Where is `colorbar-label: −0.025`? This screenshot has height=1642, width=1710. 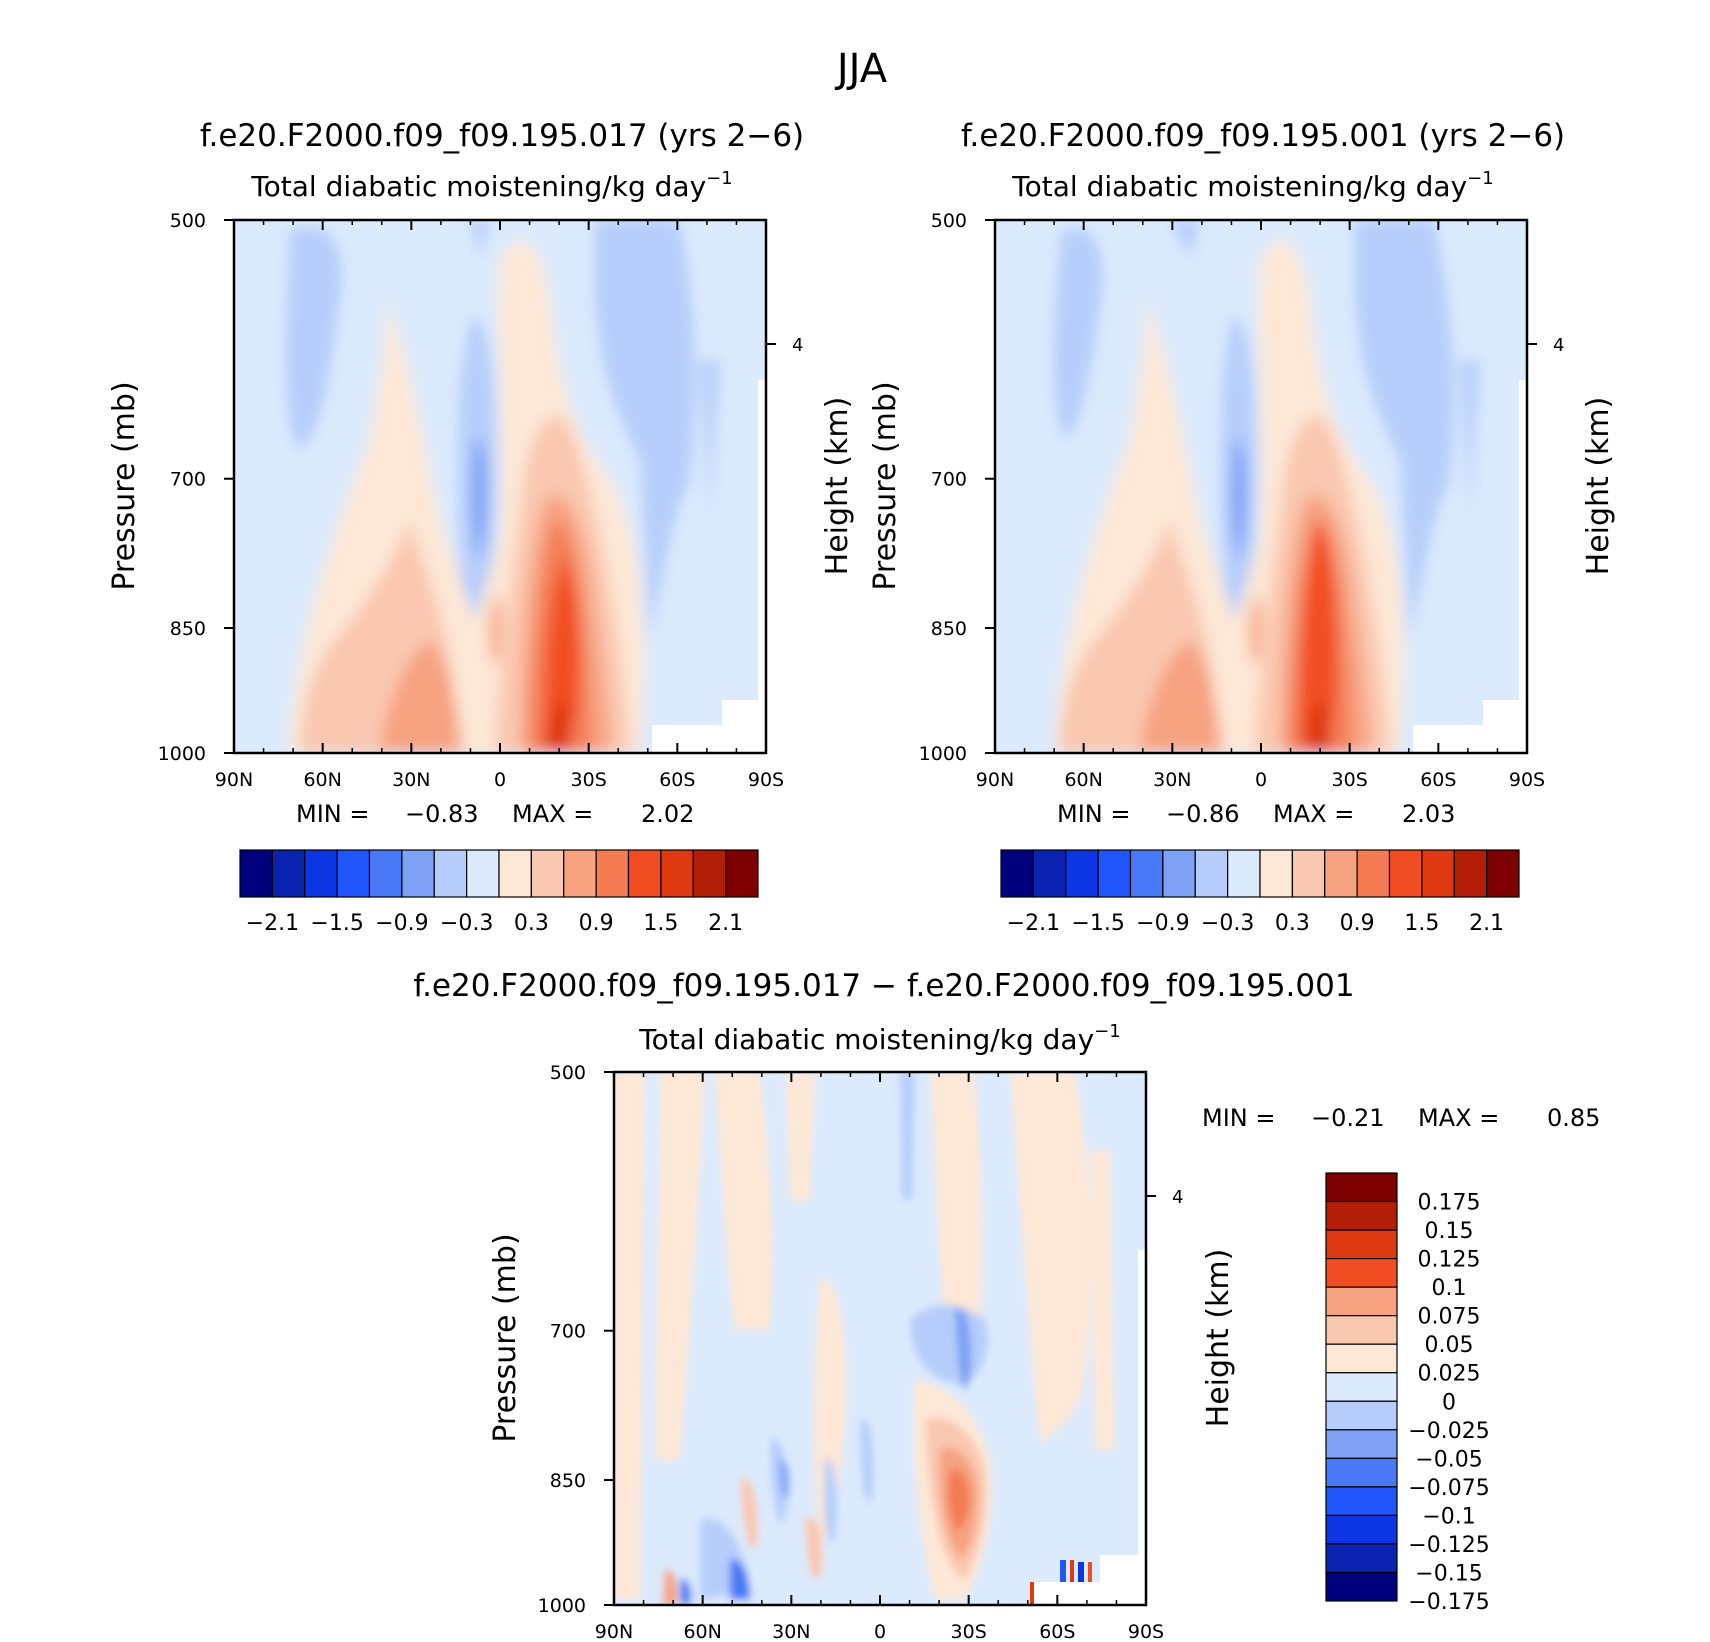
colorbar-label: −0.025 is located at coordinates (1448, 1431).